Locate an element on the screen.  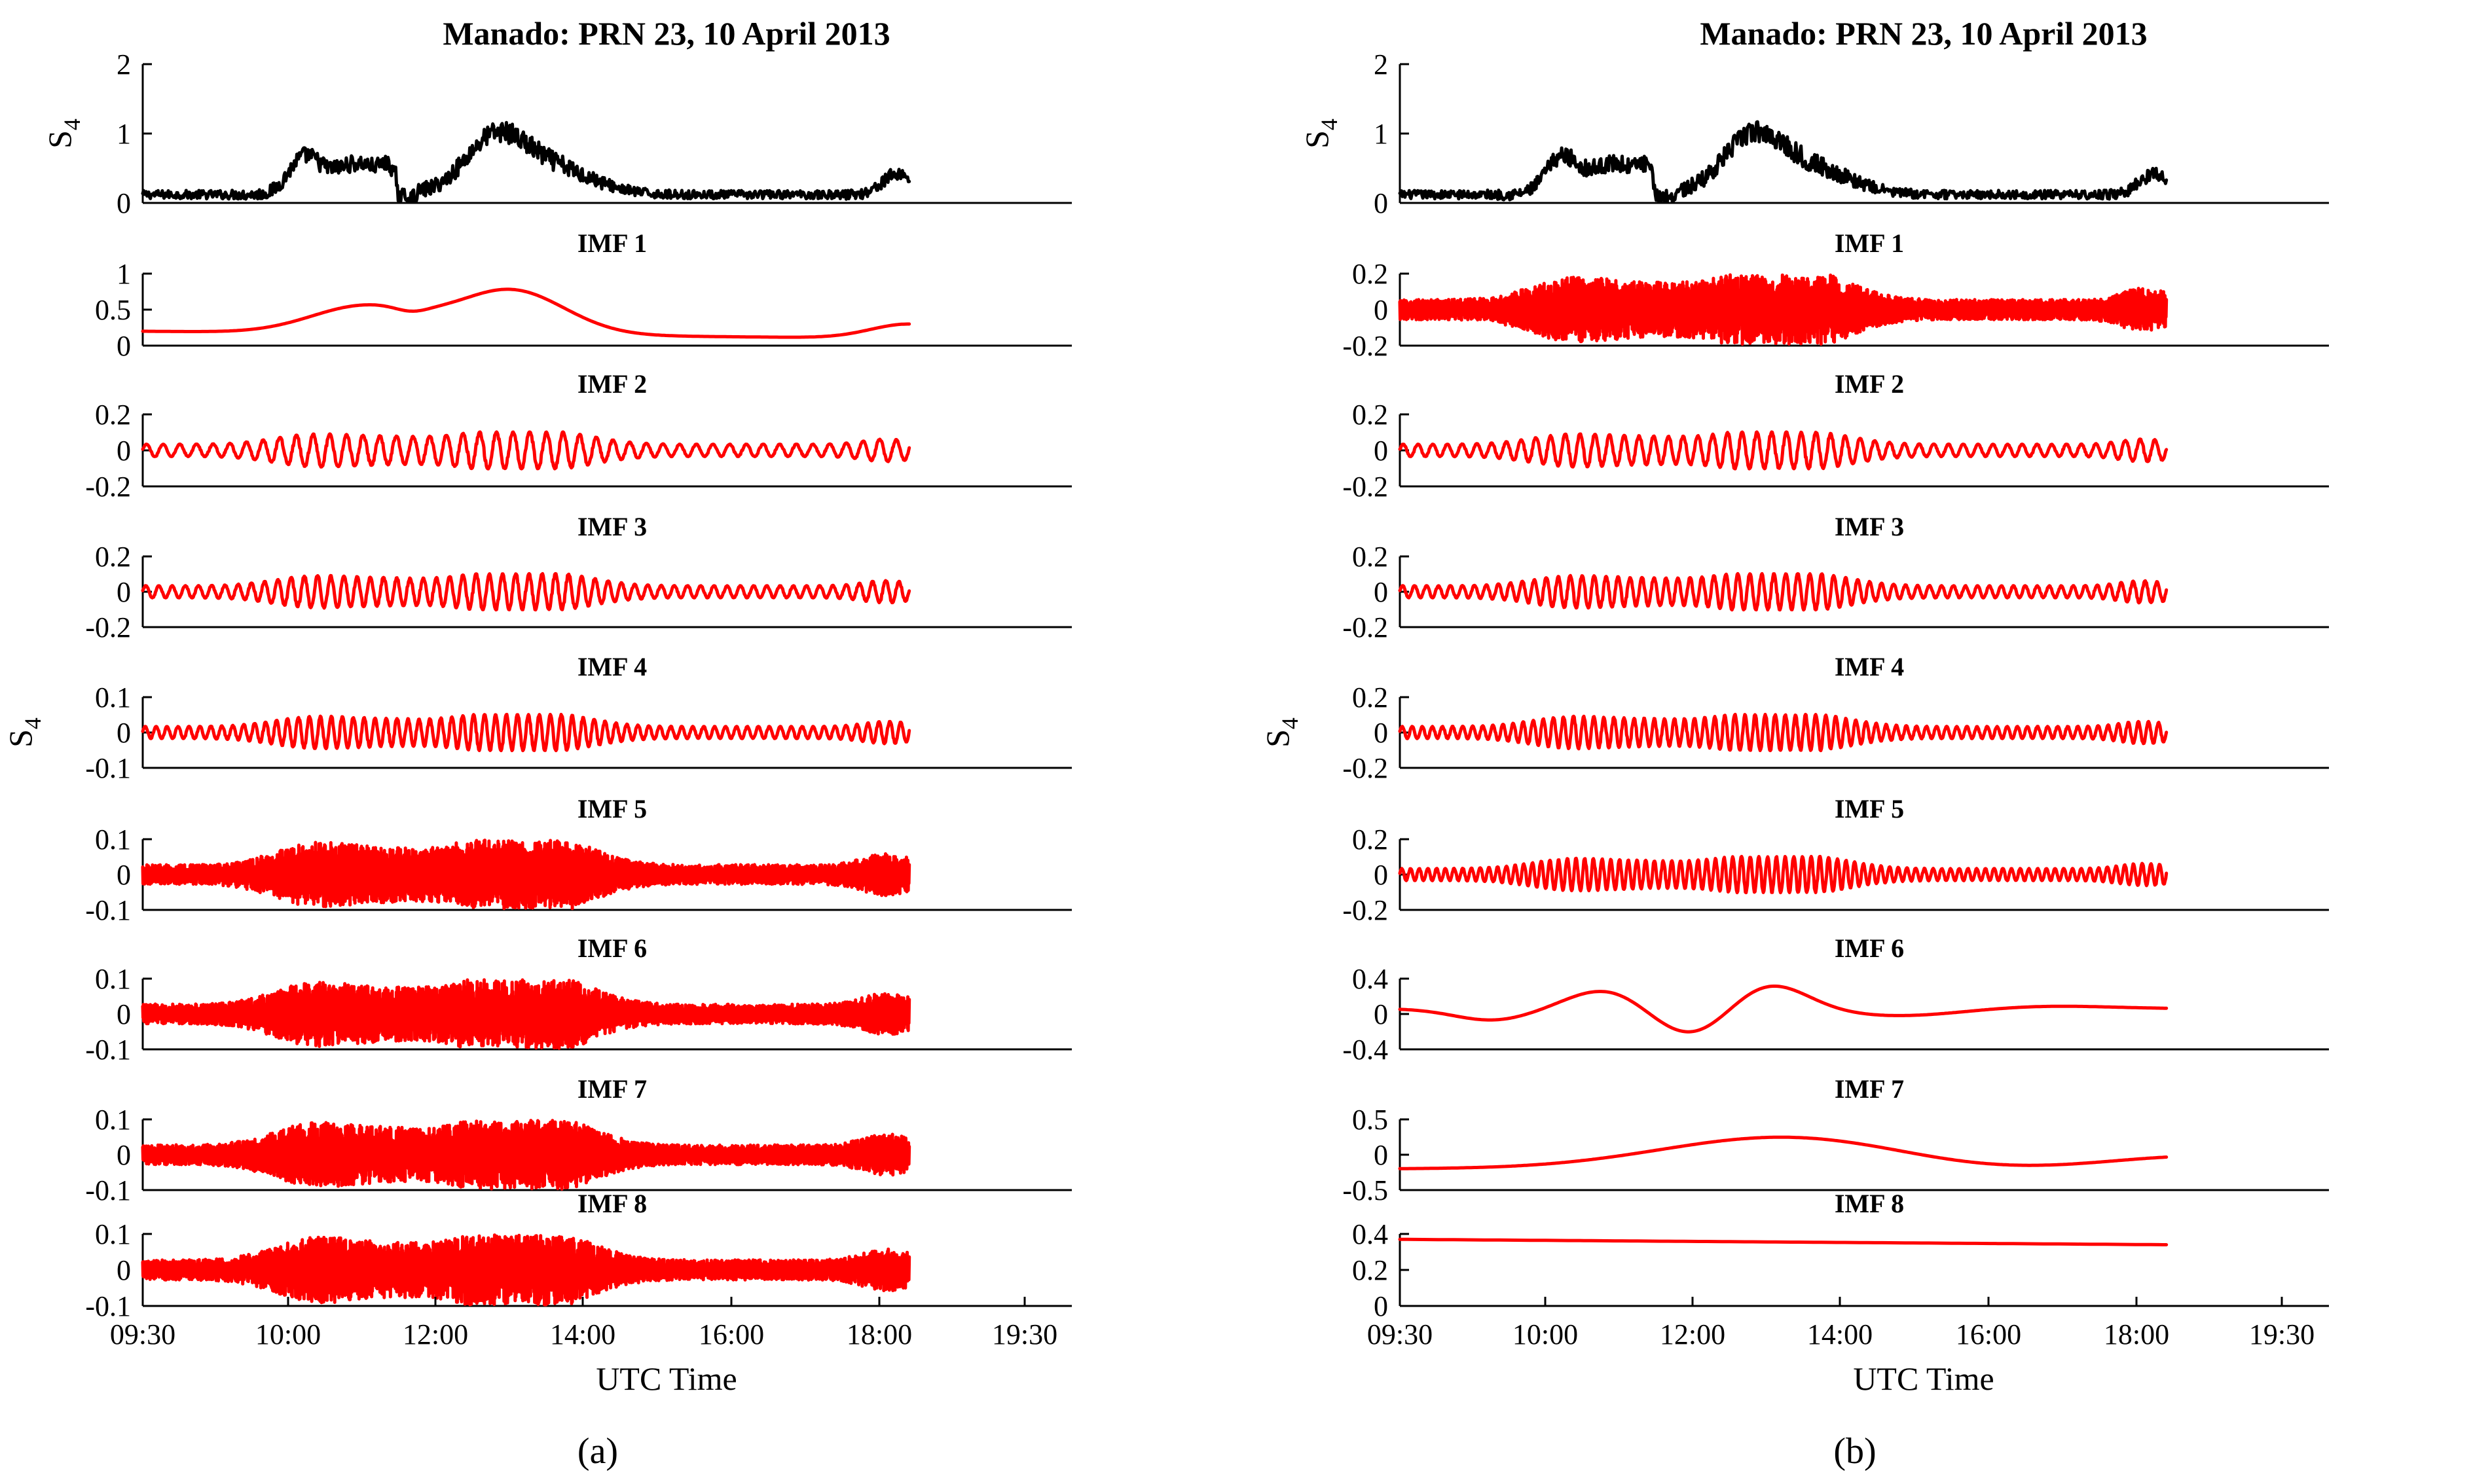
subplot-imf-2: 0.2 0 -0.2 IMF 2 is located at coordinates (1835, 436).